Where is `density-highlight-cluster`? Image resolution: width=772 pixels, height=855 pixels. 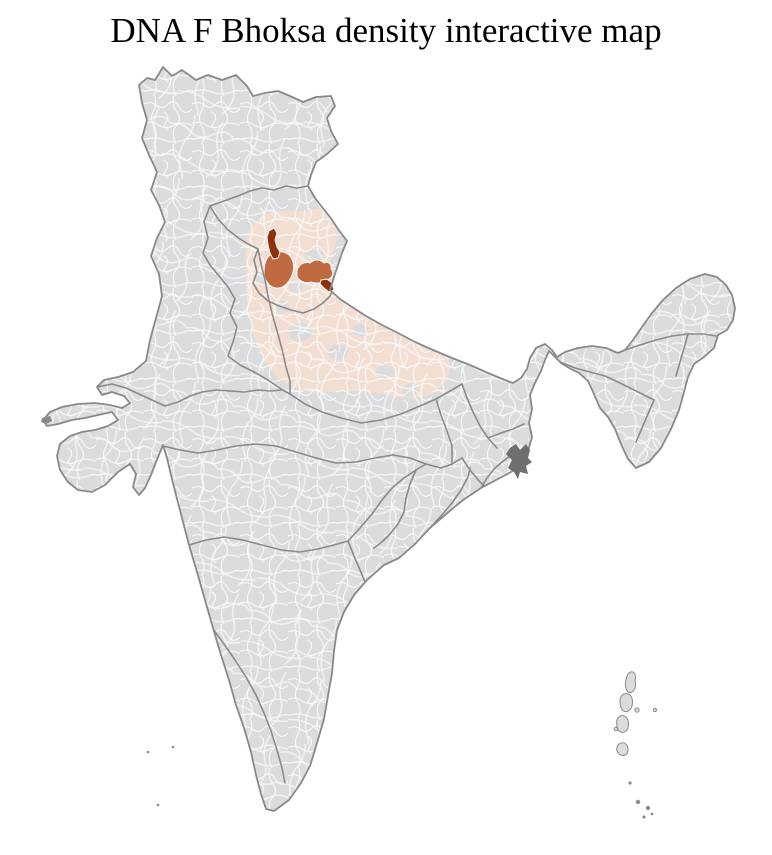 density-highlight-cluster is located at coordinates (299, 260).